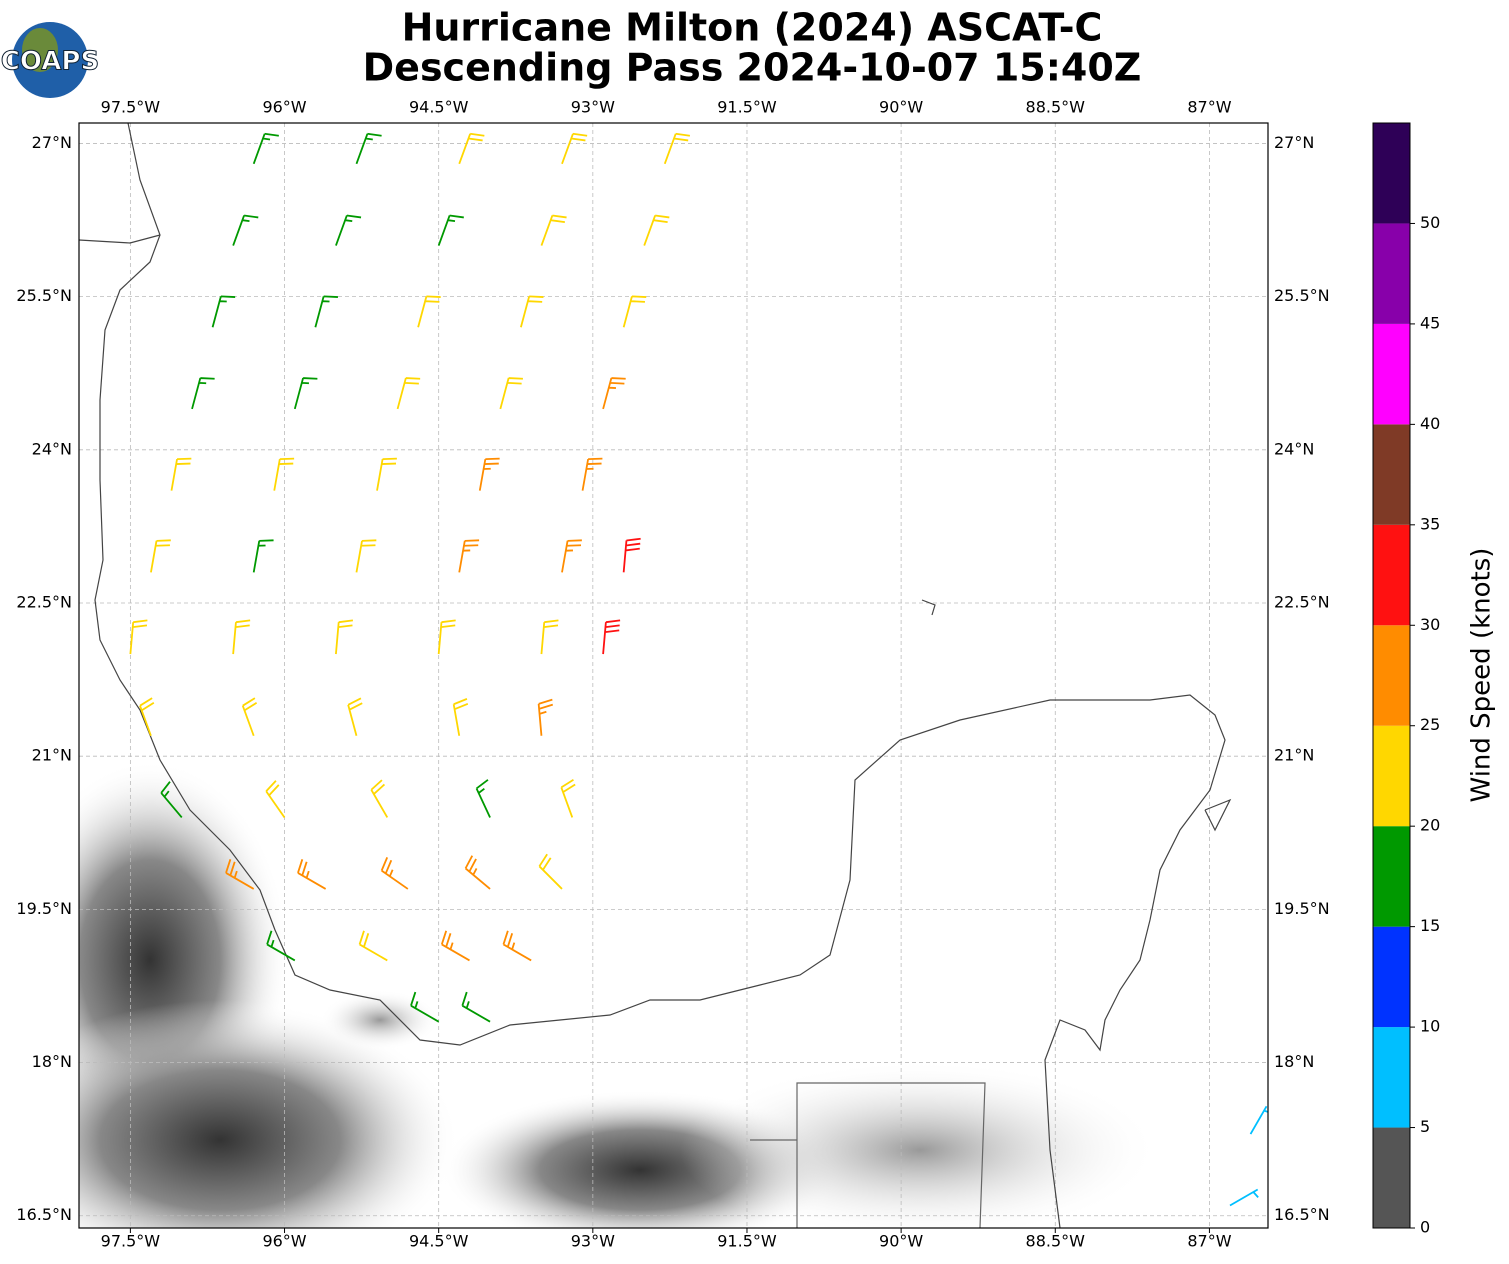 This screenshot has width=1509, height=1264. I want to click on colorbar-frame, so click(1391, 675).